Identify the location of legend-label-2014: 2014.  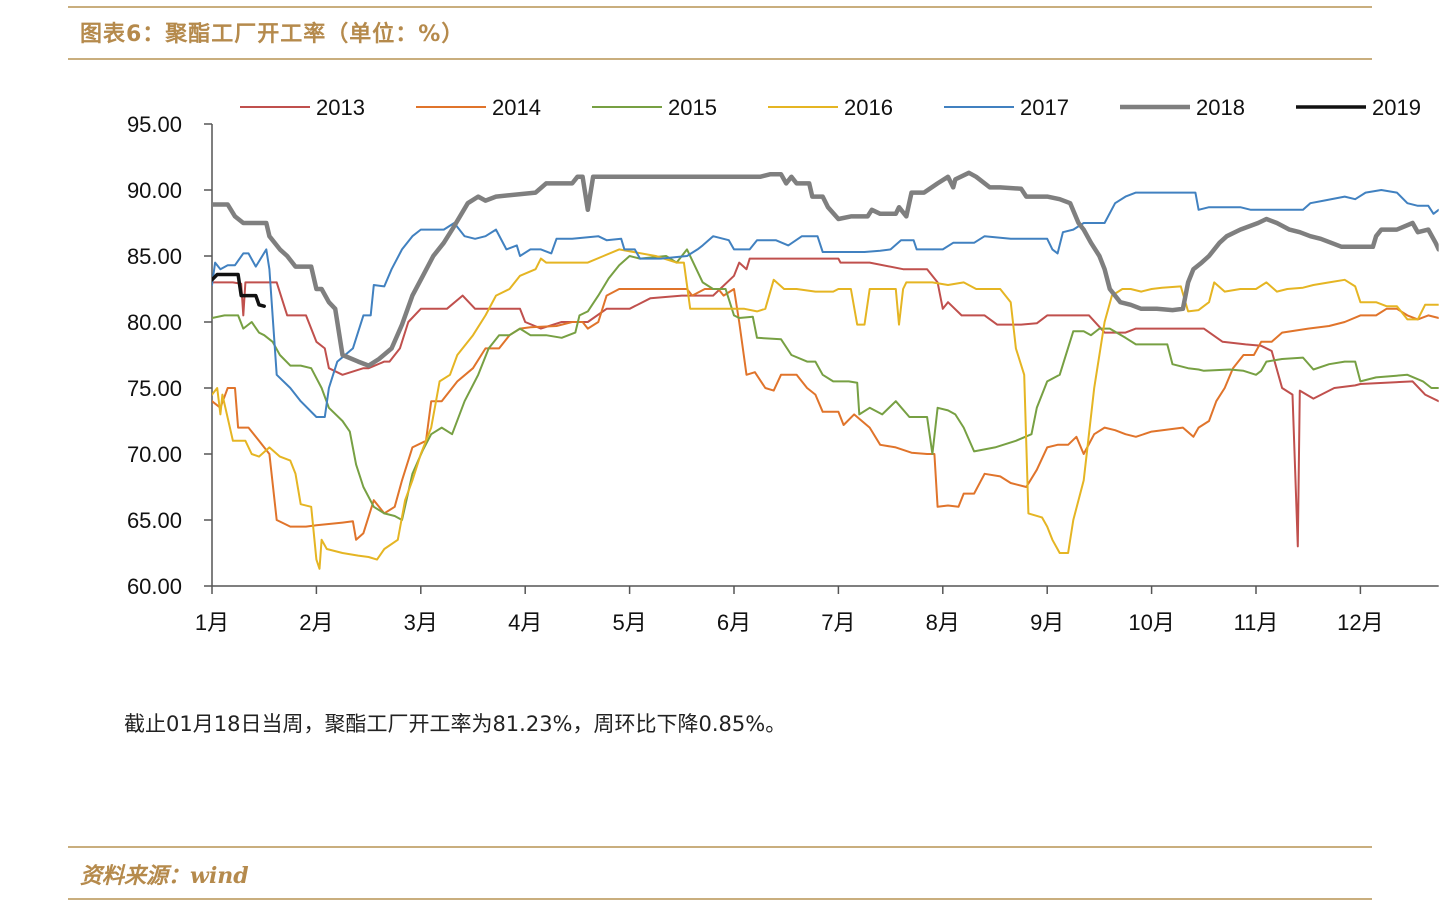
(516, 107).